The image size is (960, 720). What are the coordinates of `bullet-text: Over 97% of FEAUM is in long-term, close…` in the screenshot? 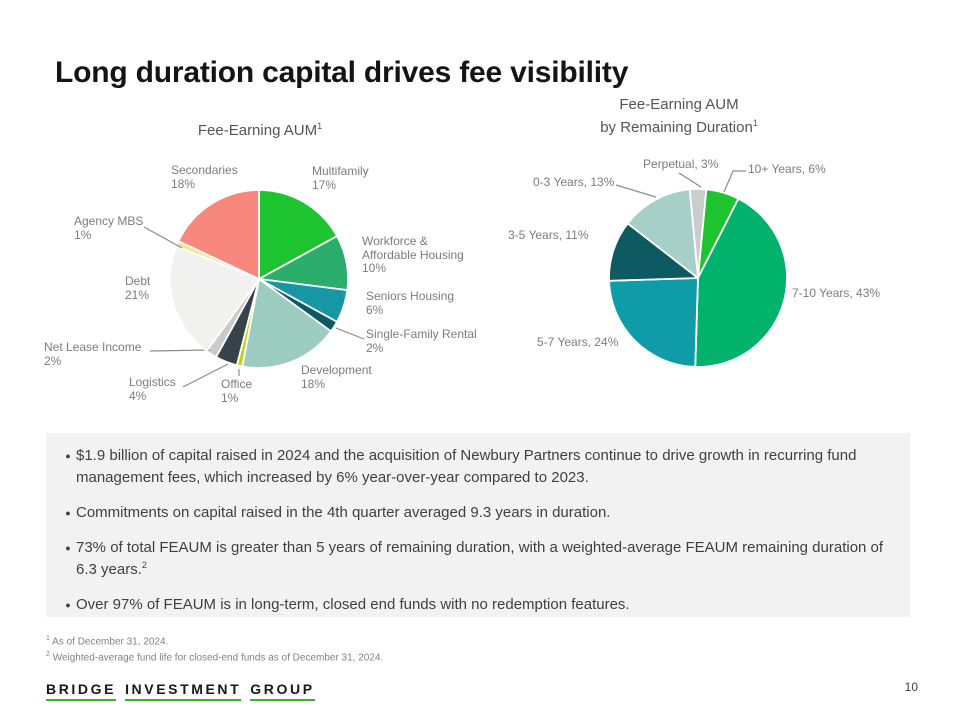 It's located at (353, 604).